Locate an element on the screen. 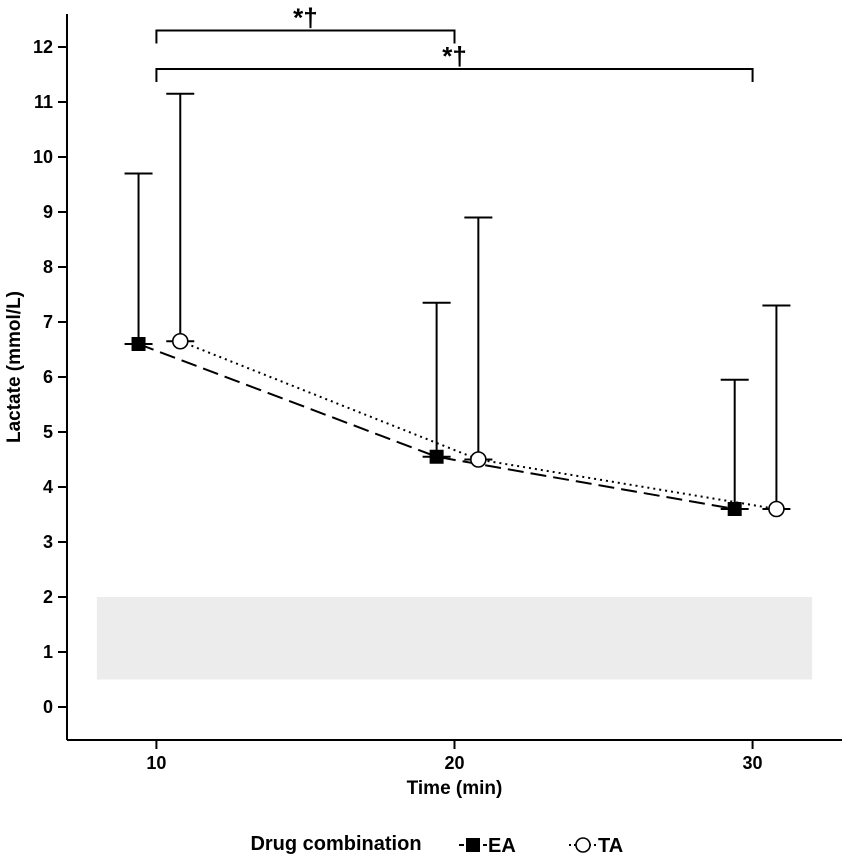  legend-item-EA: EA is located at coordinates (487, 846).